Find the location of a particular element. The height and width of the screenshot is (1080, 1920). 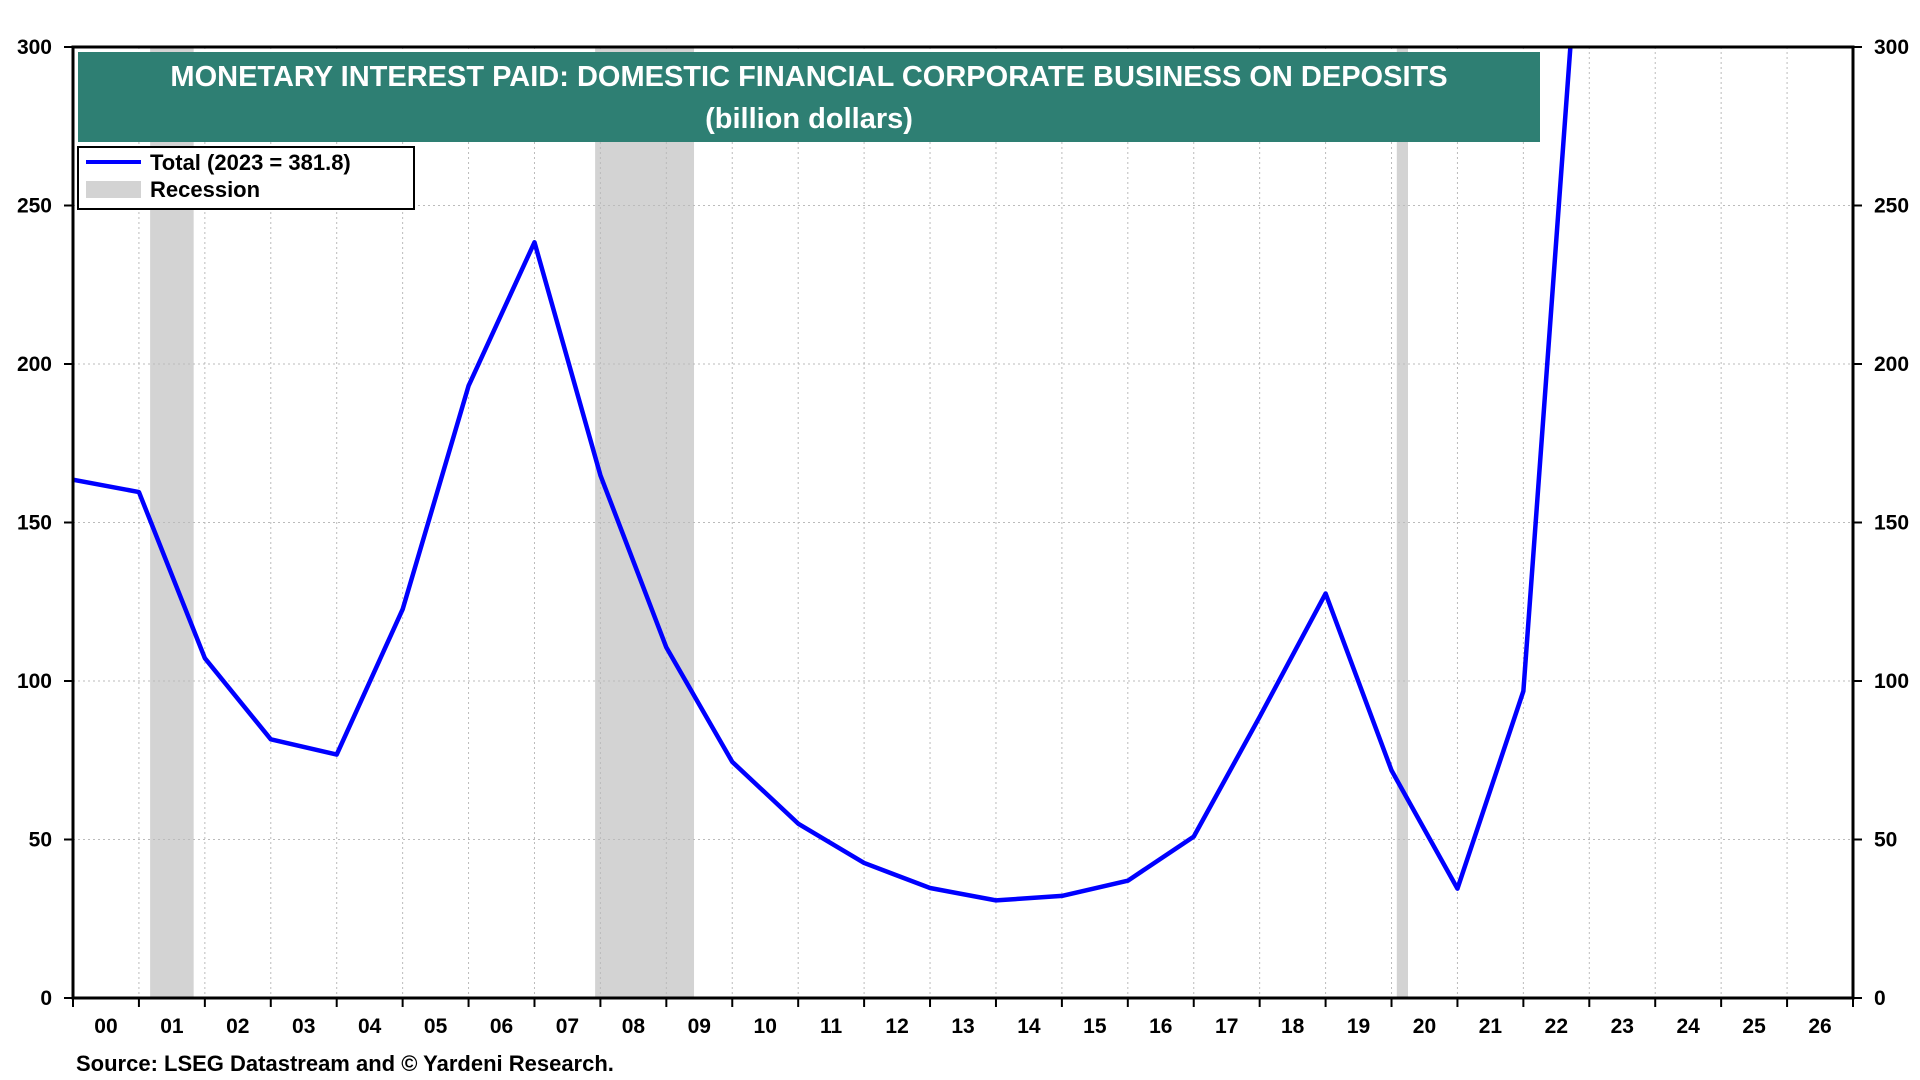

legend-box is located at coordinates (246, 178).